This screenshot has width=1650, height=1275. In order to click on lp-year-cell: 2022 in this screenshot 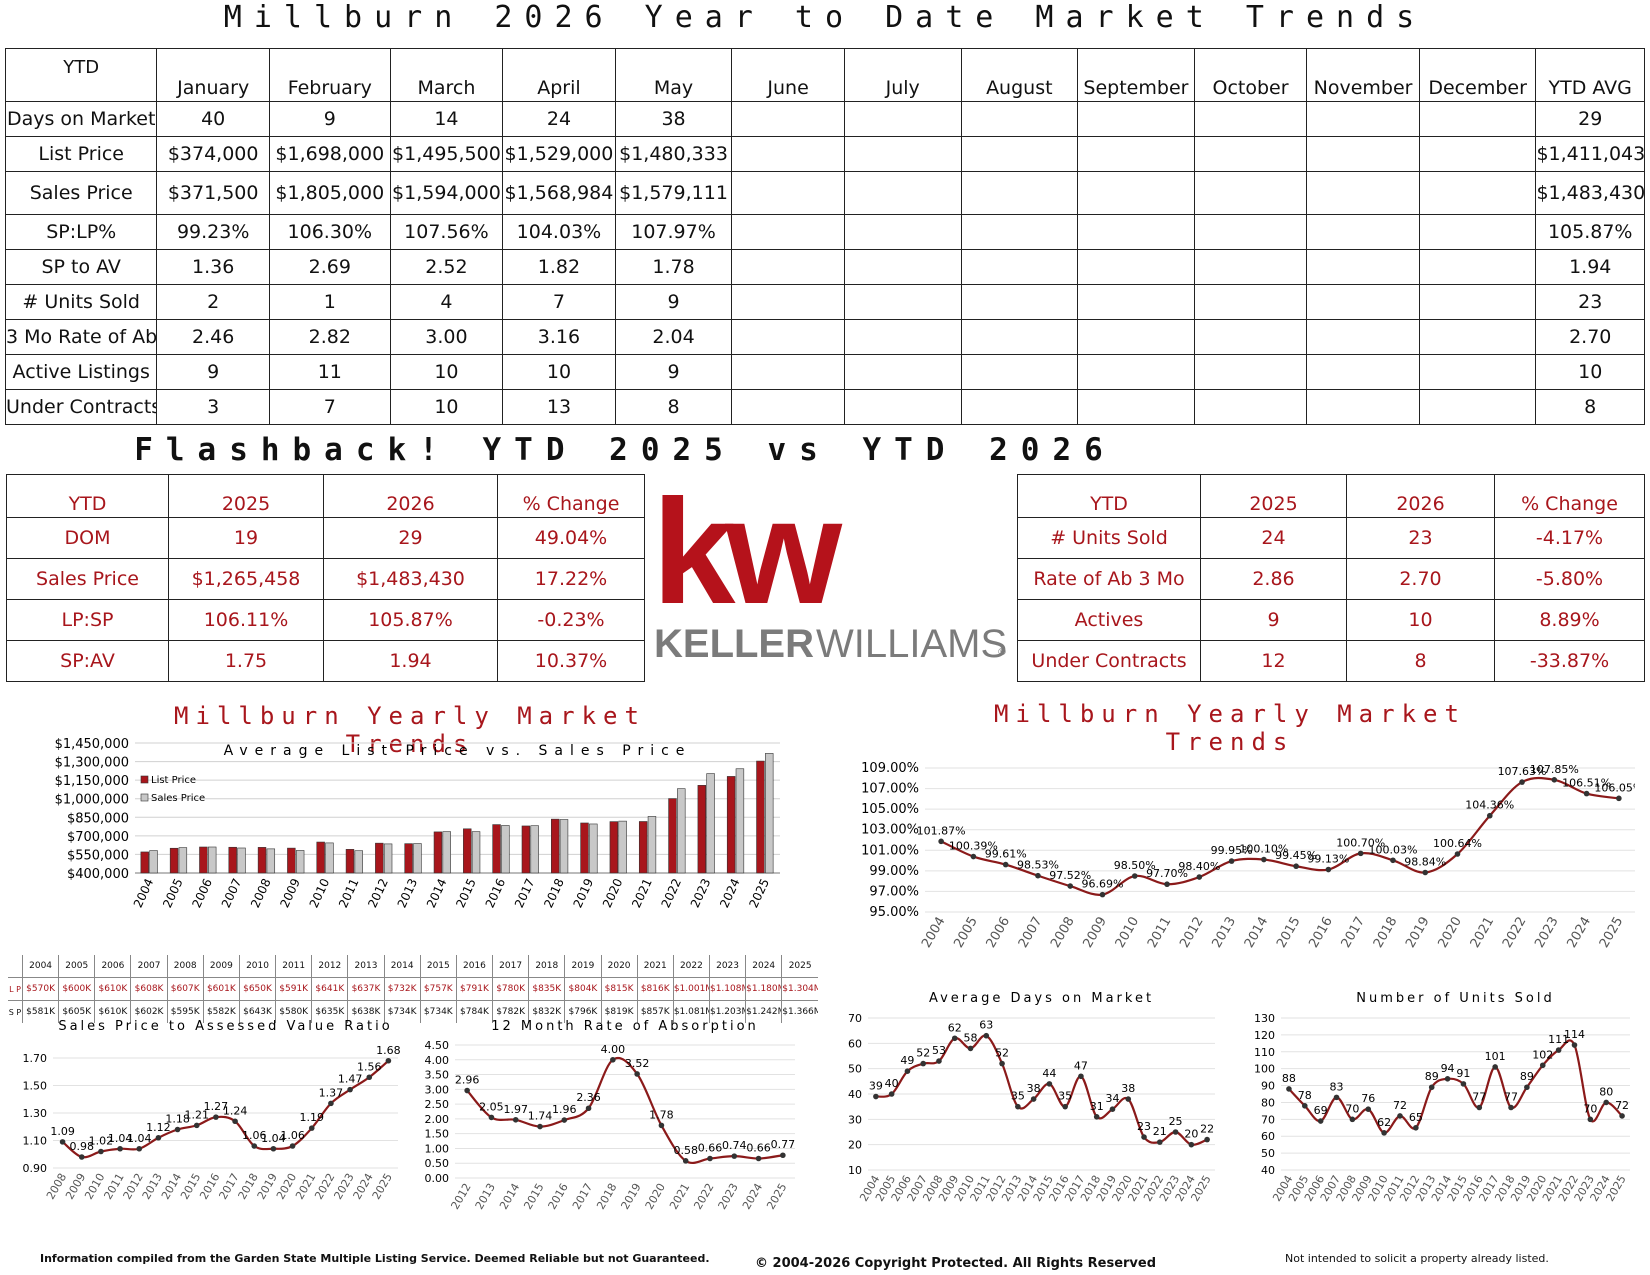, I will do `click(691, 966)`.